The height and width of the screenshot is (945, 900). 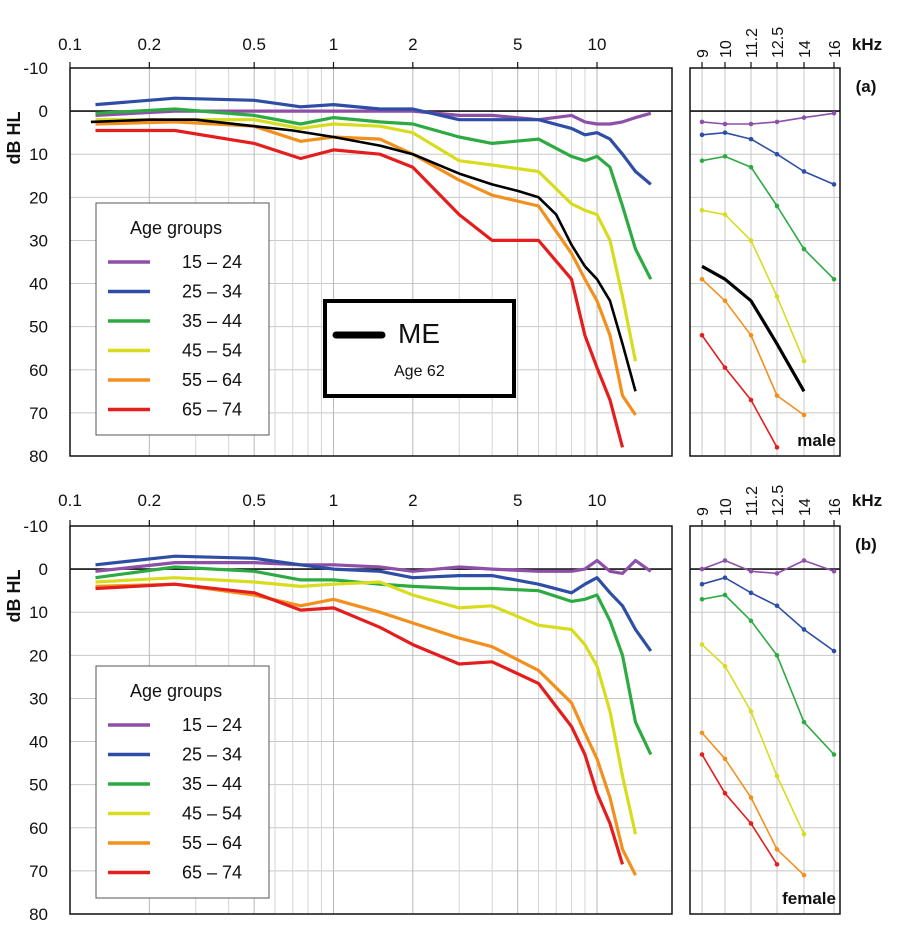 I want to click on y-axis-label: dB HL, so click(x=14, y=596).